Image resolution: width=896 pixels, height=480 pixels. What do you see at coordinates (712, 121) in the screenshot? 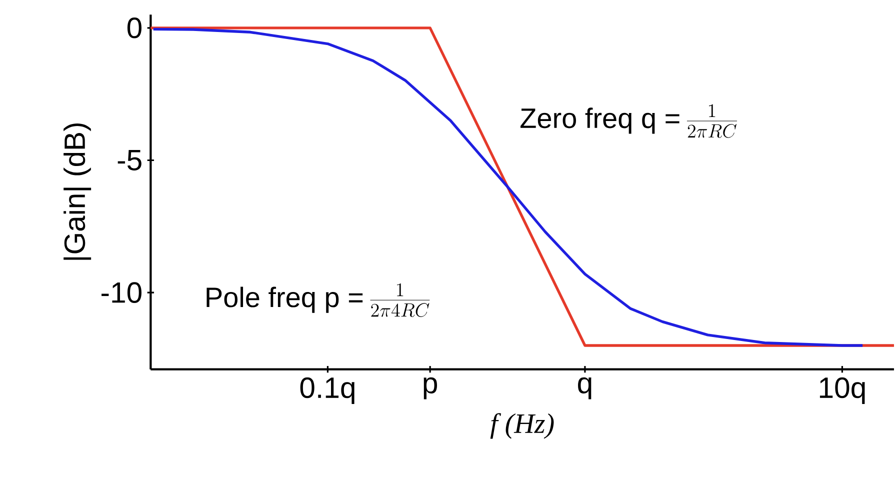
I see `annotation: $\frac{1}{2\pi RC}$` at bounding box center [712, 121].